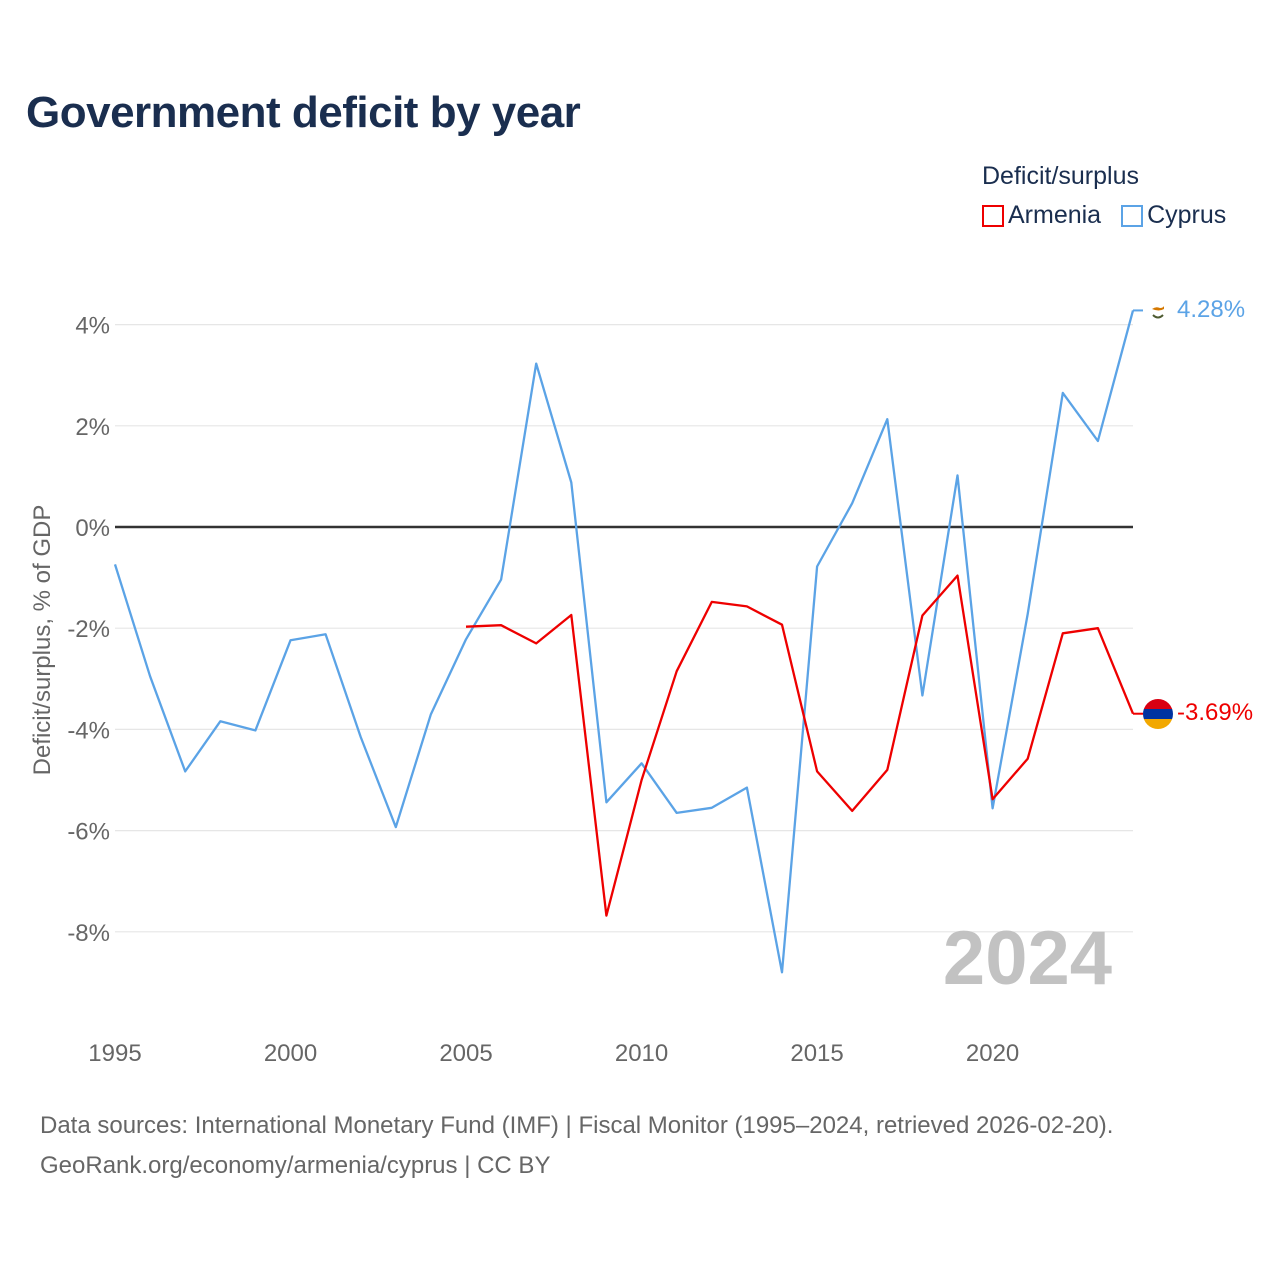 The height and width of the screenshot is (1280, 1280). What do you see at coordinates (290, 1053) in the screenshot?
I see `x-tick-label: 2000` at bounding box center [290, 1053].